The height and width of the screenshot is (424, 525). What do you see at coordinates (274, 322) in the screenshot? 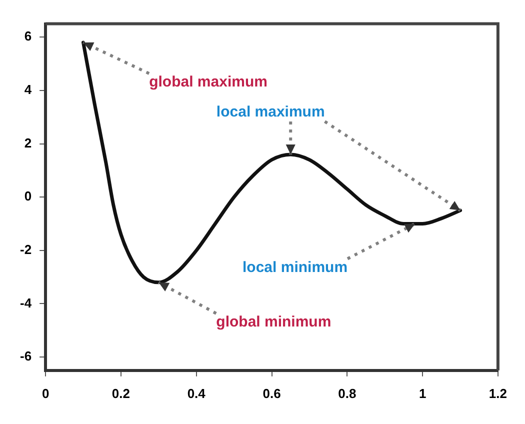
I see `annotation: global minimum` at bounding box center [274, 322].